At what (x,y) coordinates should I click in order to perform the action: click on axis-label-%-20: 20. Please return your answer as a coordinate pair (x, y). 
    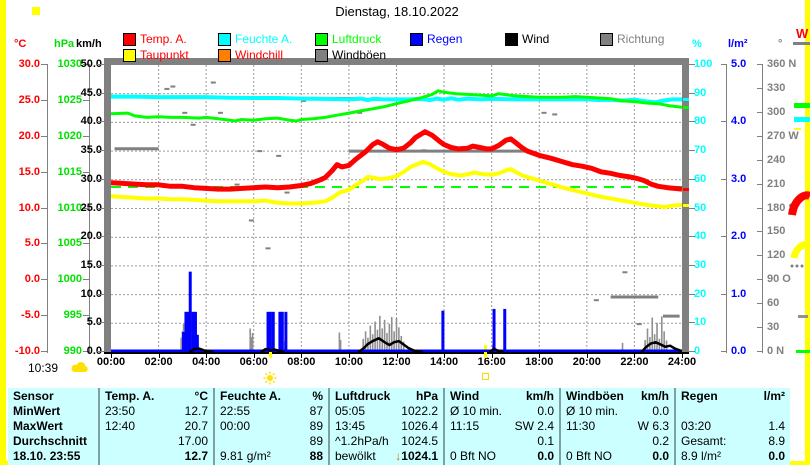
    Looking at the image, I should click on (700, 293).